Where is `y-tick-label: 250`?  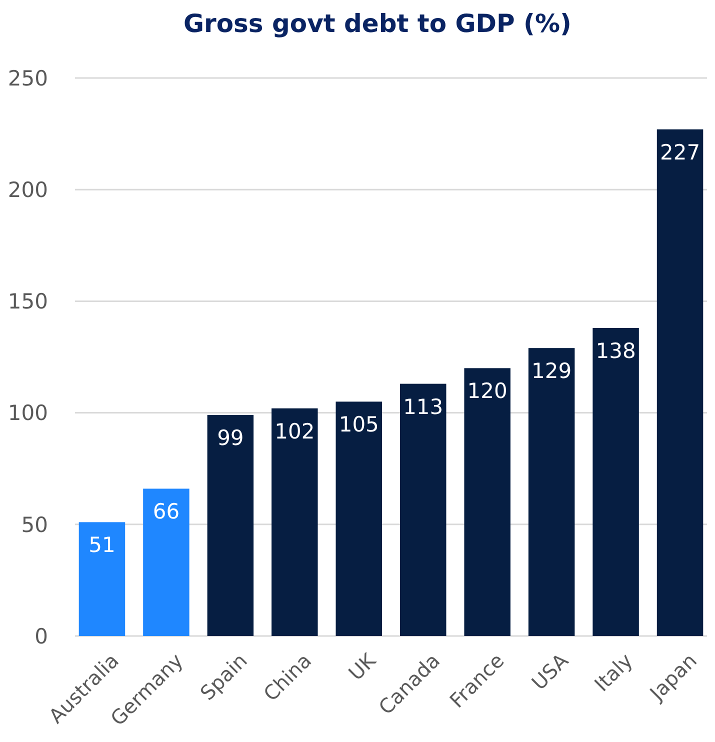 y-tick-label: 250 is located at coordinates (28, 78).